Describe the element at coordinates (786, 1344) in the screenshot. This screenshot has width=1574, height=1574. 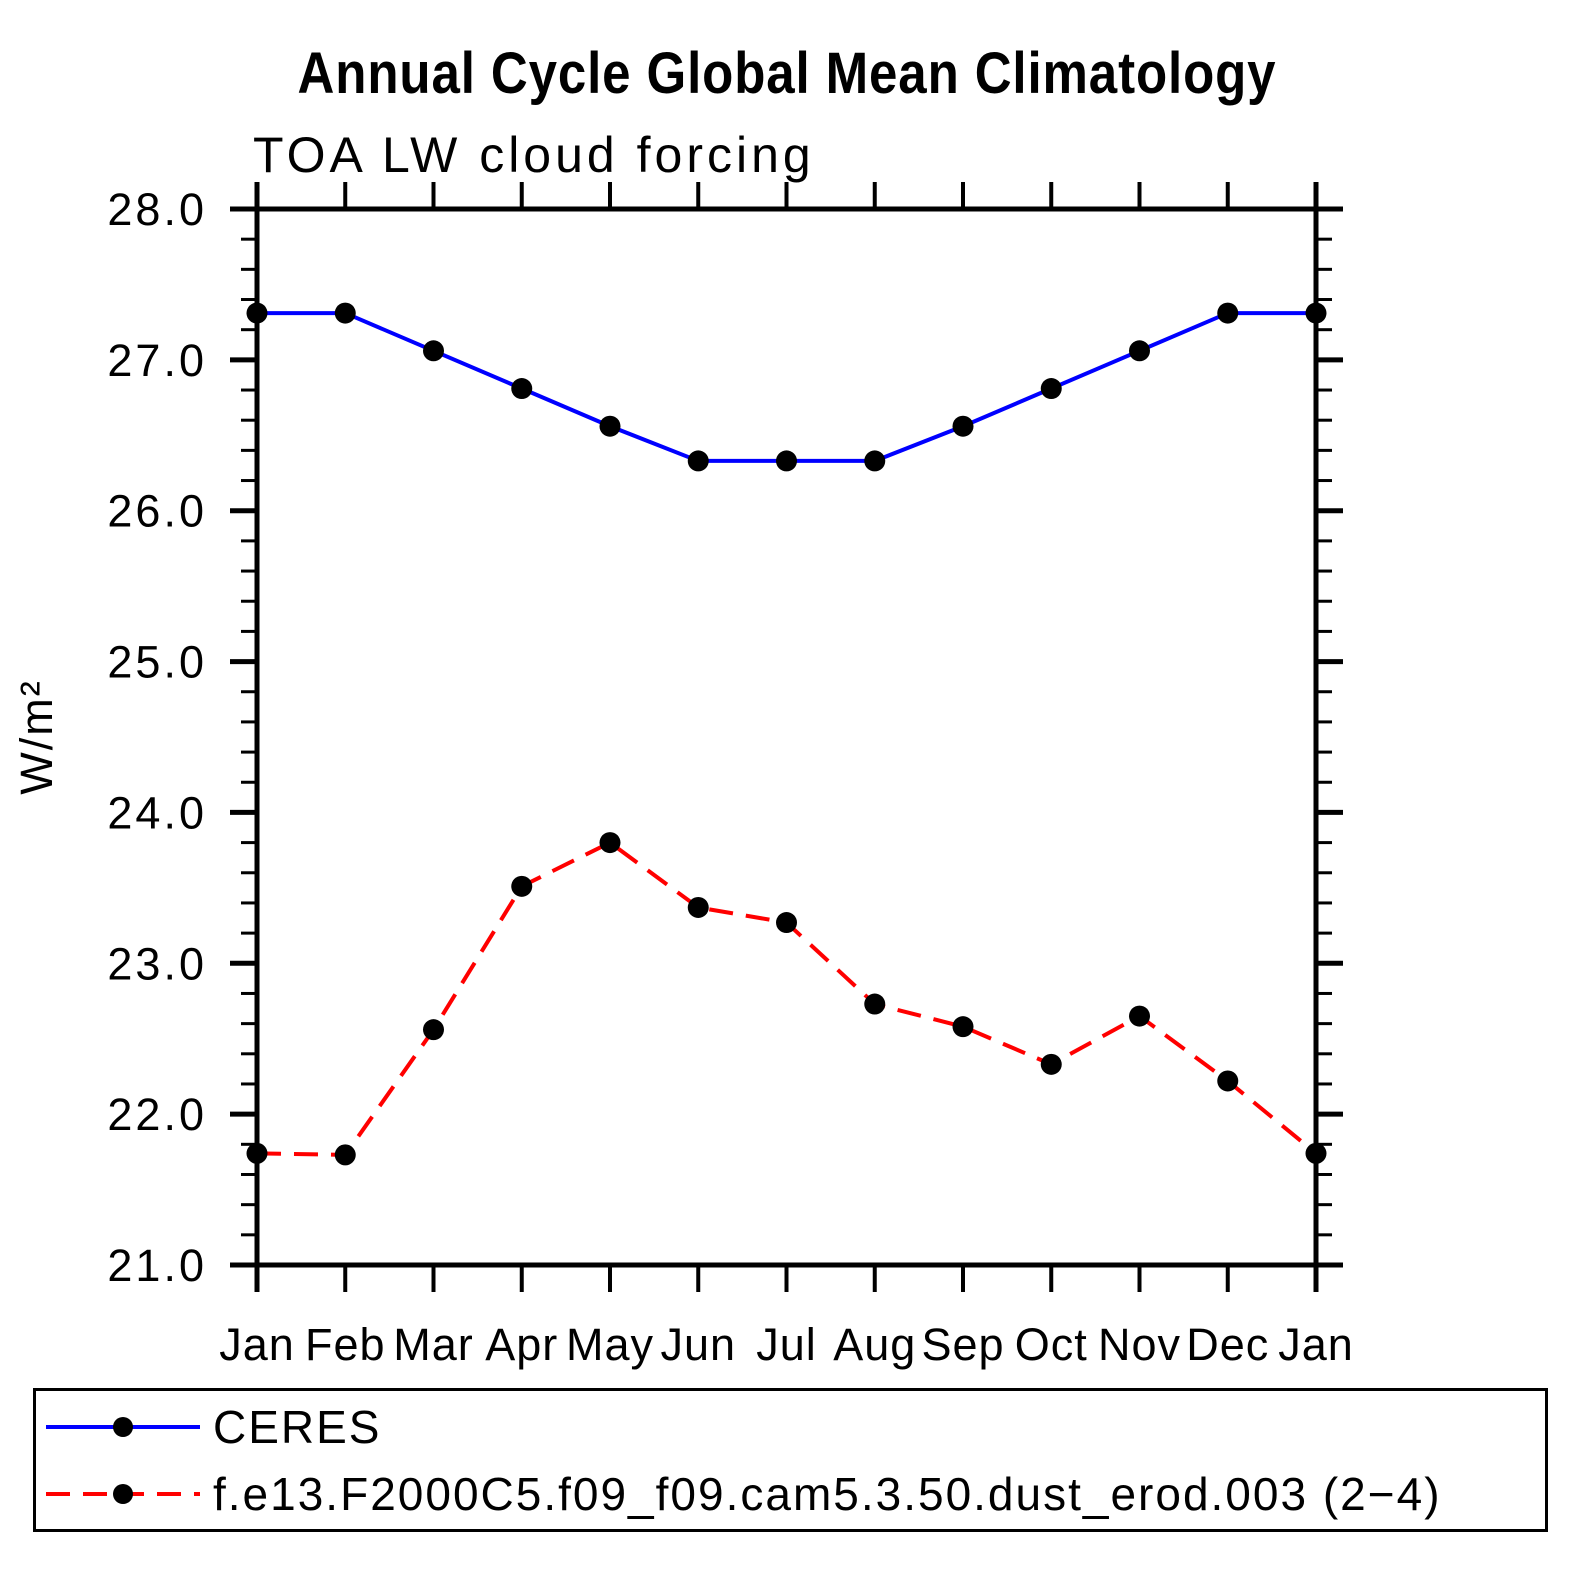
I see `x-axis-label-jul-6: Jul` at that location.